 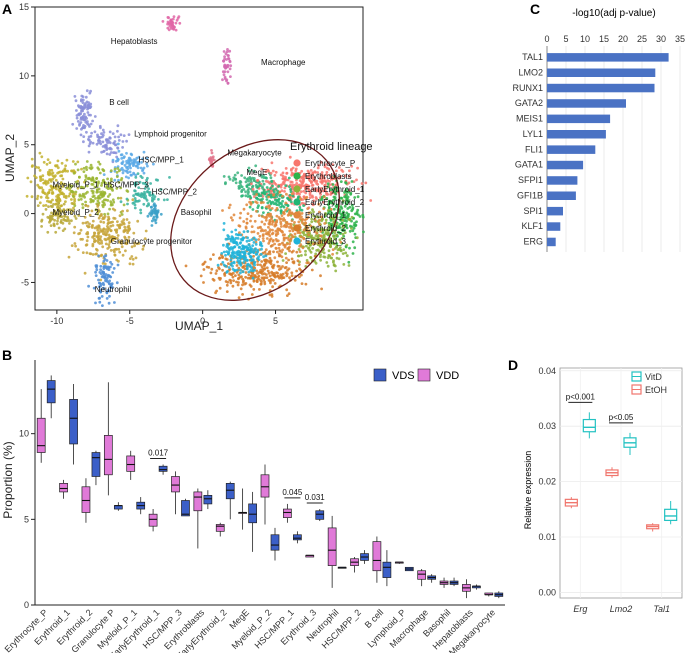 What do you see at coordinates (56, 321) in the screenshot?
I see `umap-x-tick-label: -10` at bounding box center [56, 321].